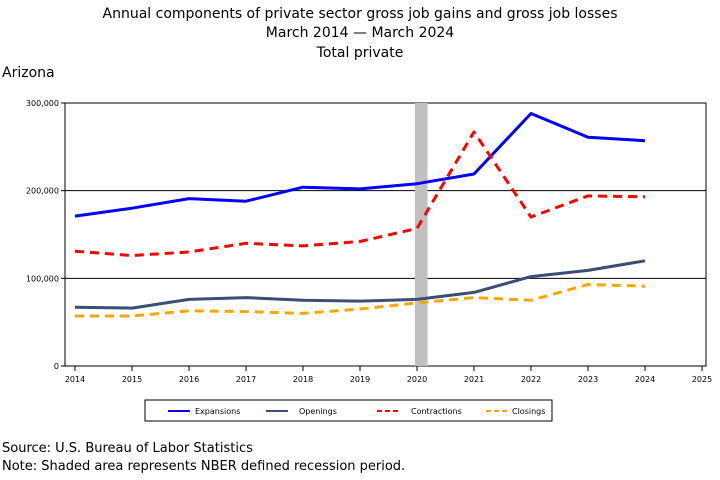  Describe the element at coordinates (217, 411) in the screenshot. I see `legend-label-expansions: Expansions` at that location.